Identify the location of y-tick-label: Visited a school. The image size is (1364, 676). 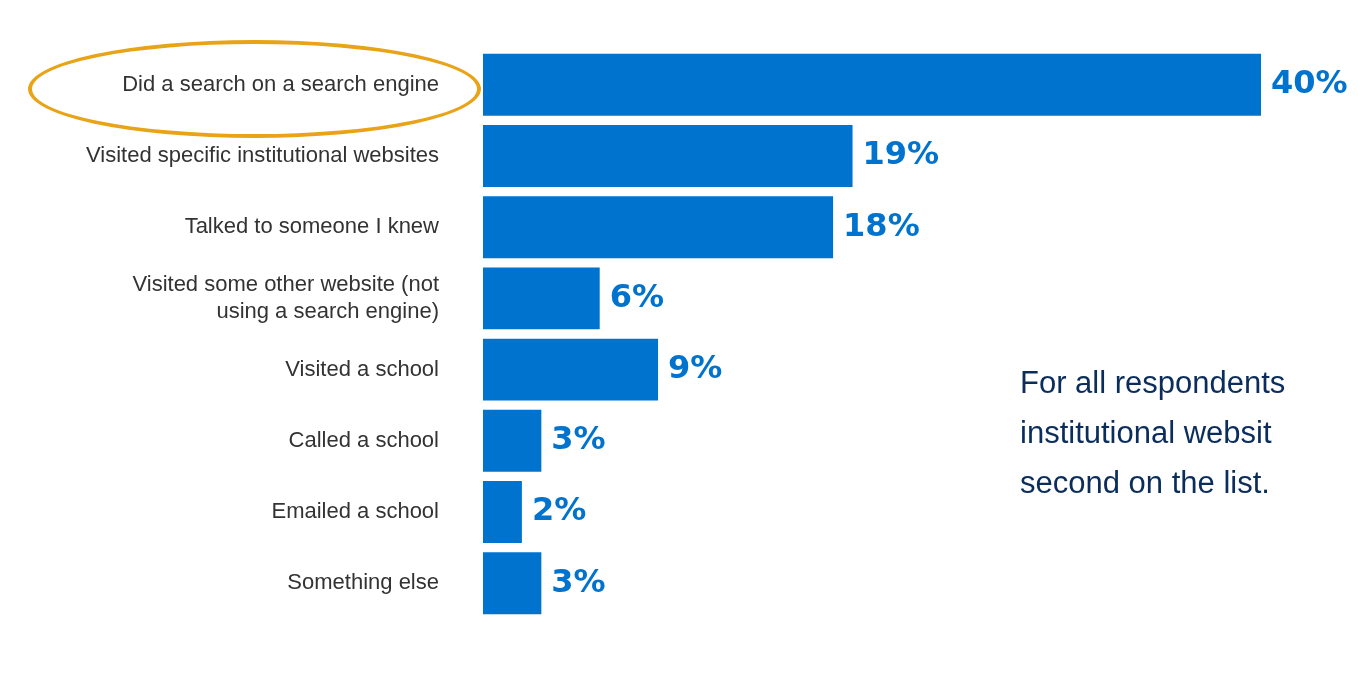
(362, 368).